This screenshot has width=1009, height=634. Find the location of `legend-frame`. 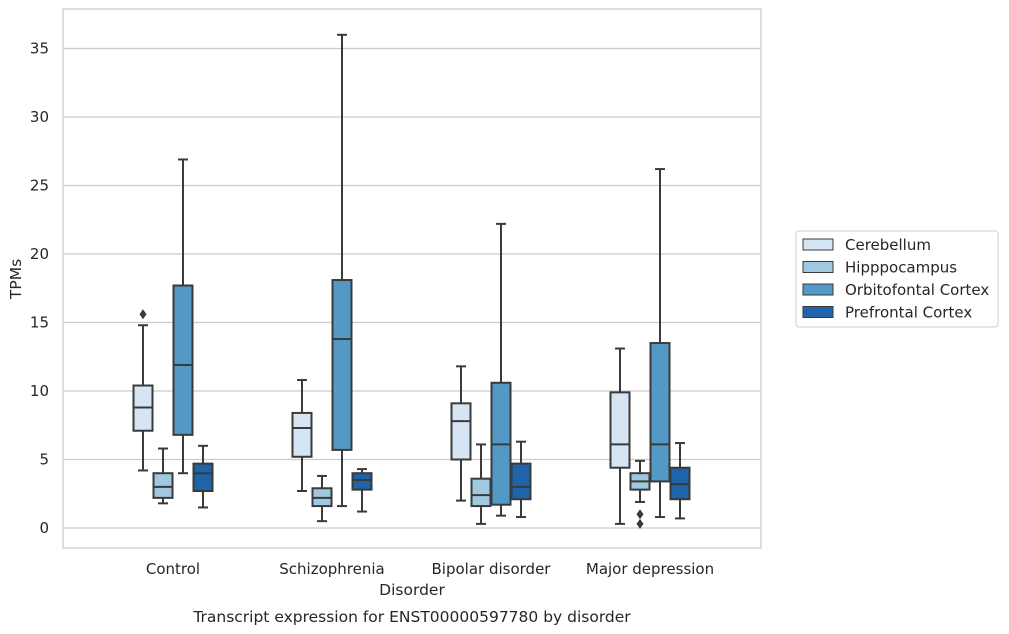

legend-frame is located at coordinates (897, 279).